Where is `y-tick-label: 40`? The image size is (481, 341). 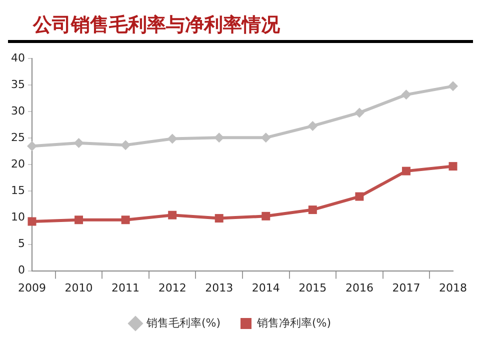
y-tick-label: 40 is located at coordinates (17, 57).